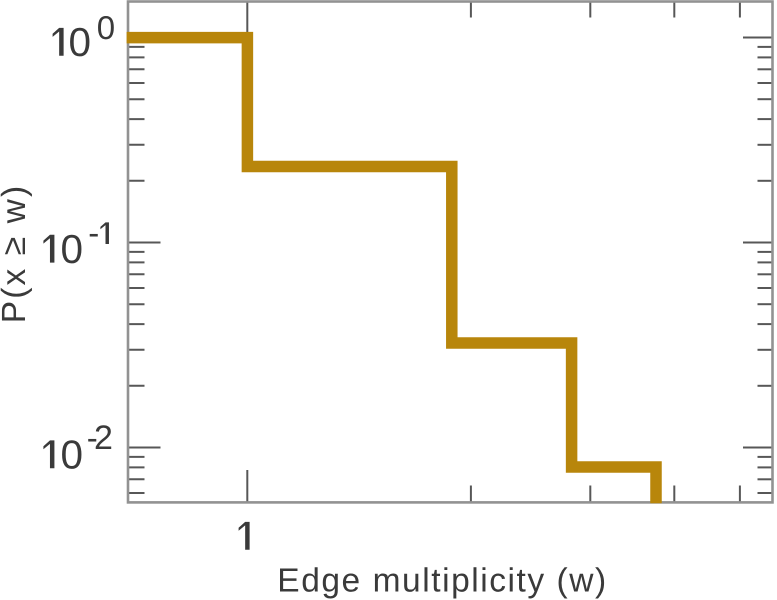 Image resolution: width=777 pixels, height=600 pixels. I want to click on svg-text: Edge multiplicity (w), so click(442, 581).